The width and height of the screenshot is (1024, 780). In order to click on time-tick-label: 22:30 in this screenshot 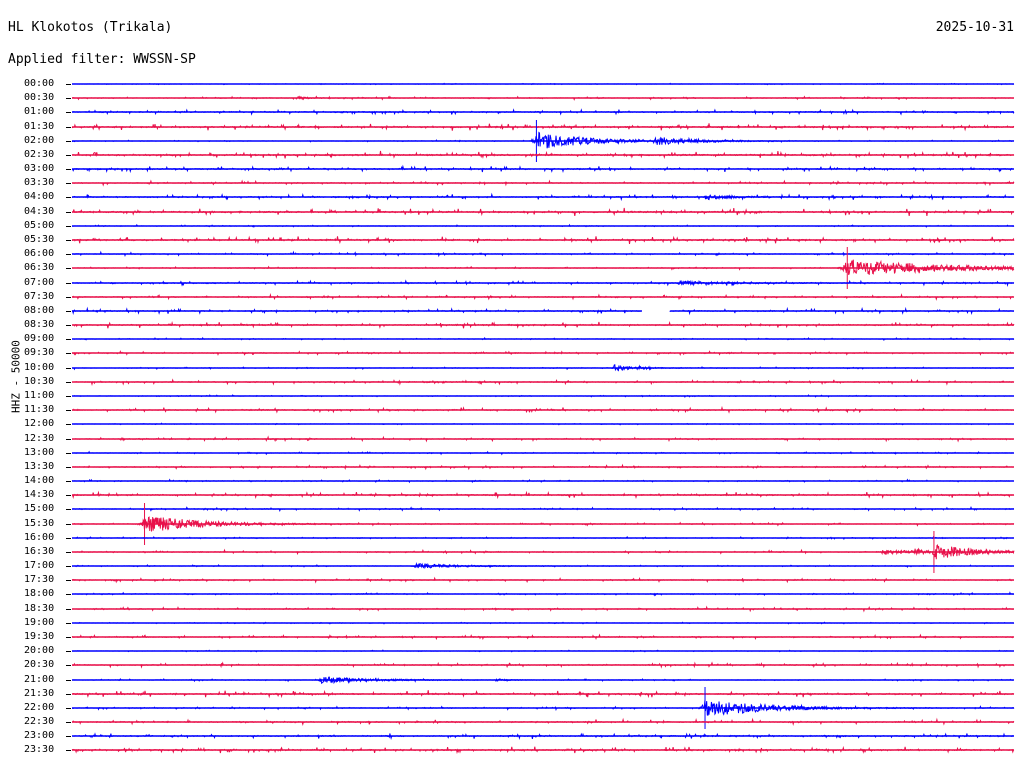, I will do `click(39, 722)`.